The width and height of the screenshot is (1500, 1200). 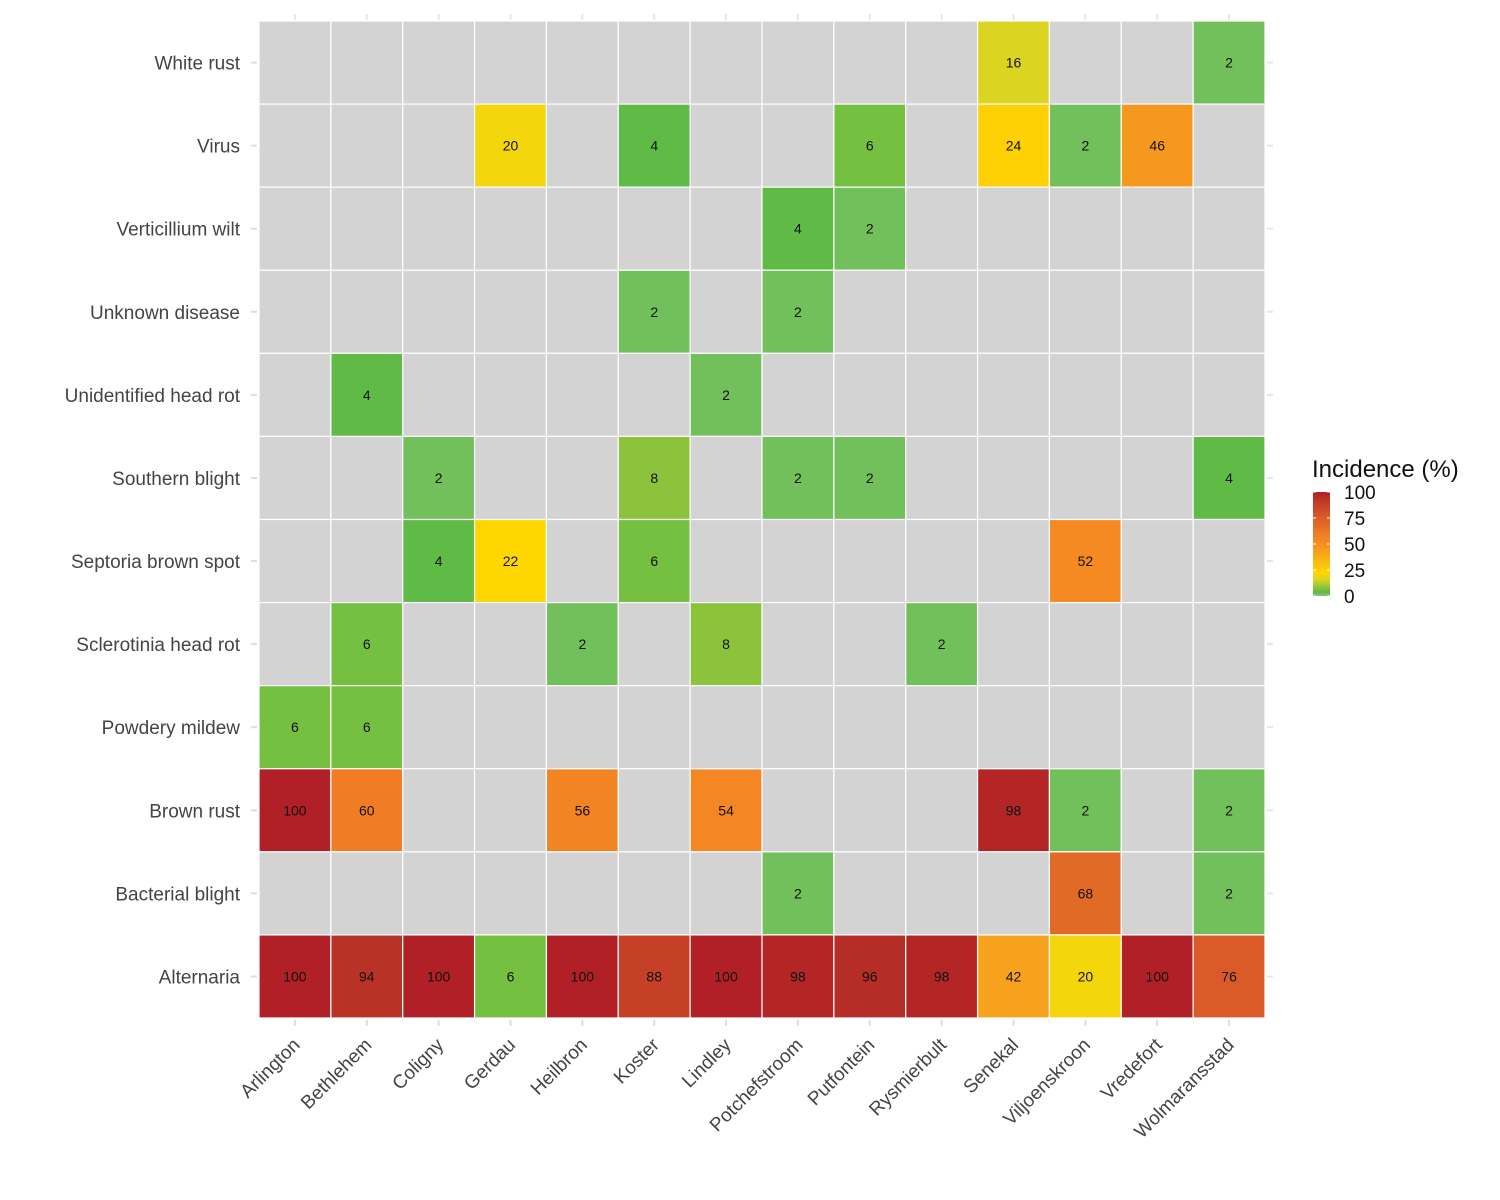 What do you see at coordinates (367, 810) in the screenshot?
I see `cell-value-label: 60` at bounding box center [367, 810].